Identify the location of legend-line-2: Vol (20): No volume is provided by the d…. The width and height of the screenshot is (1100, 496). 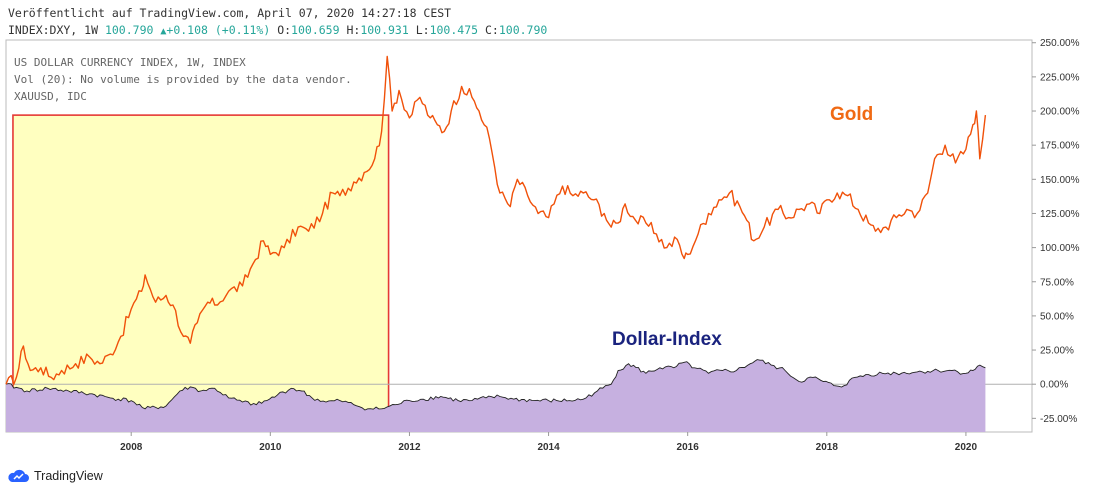
(183, 79).